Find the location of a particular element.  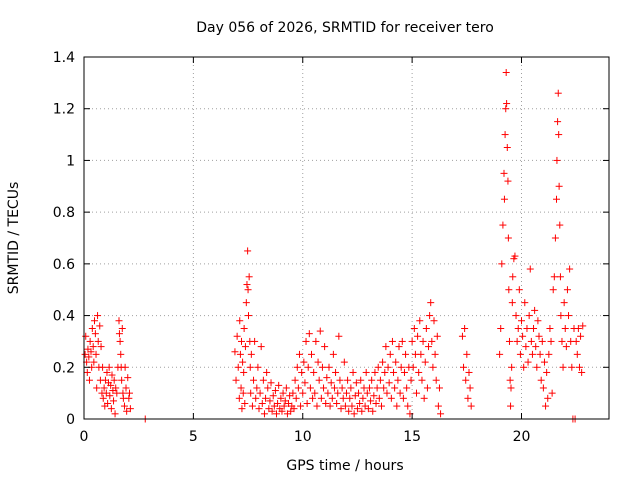

y-tick-label: 0.4 is located at coordinates (64, 317).